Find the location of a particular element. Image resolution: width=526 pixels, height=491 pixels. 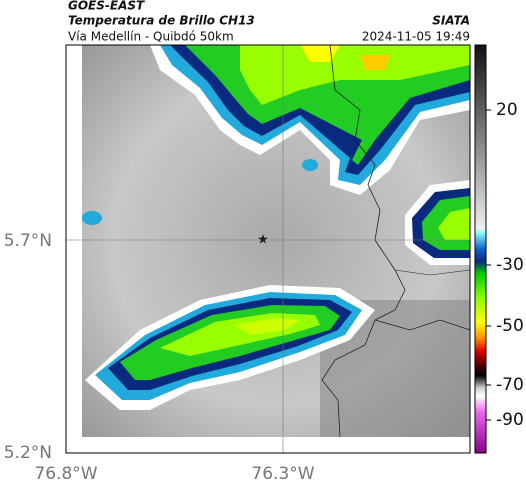

subtitle: Vía Medellín - Quibdó 50km is located at coordinates (151, 37).